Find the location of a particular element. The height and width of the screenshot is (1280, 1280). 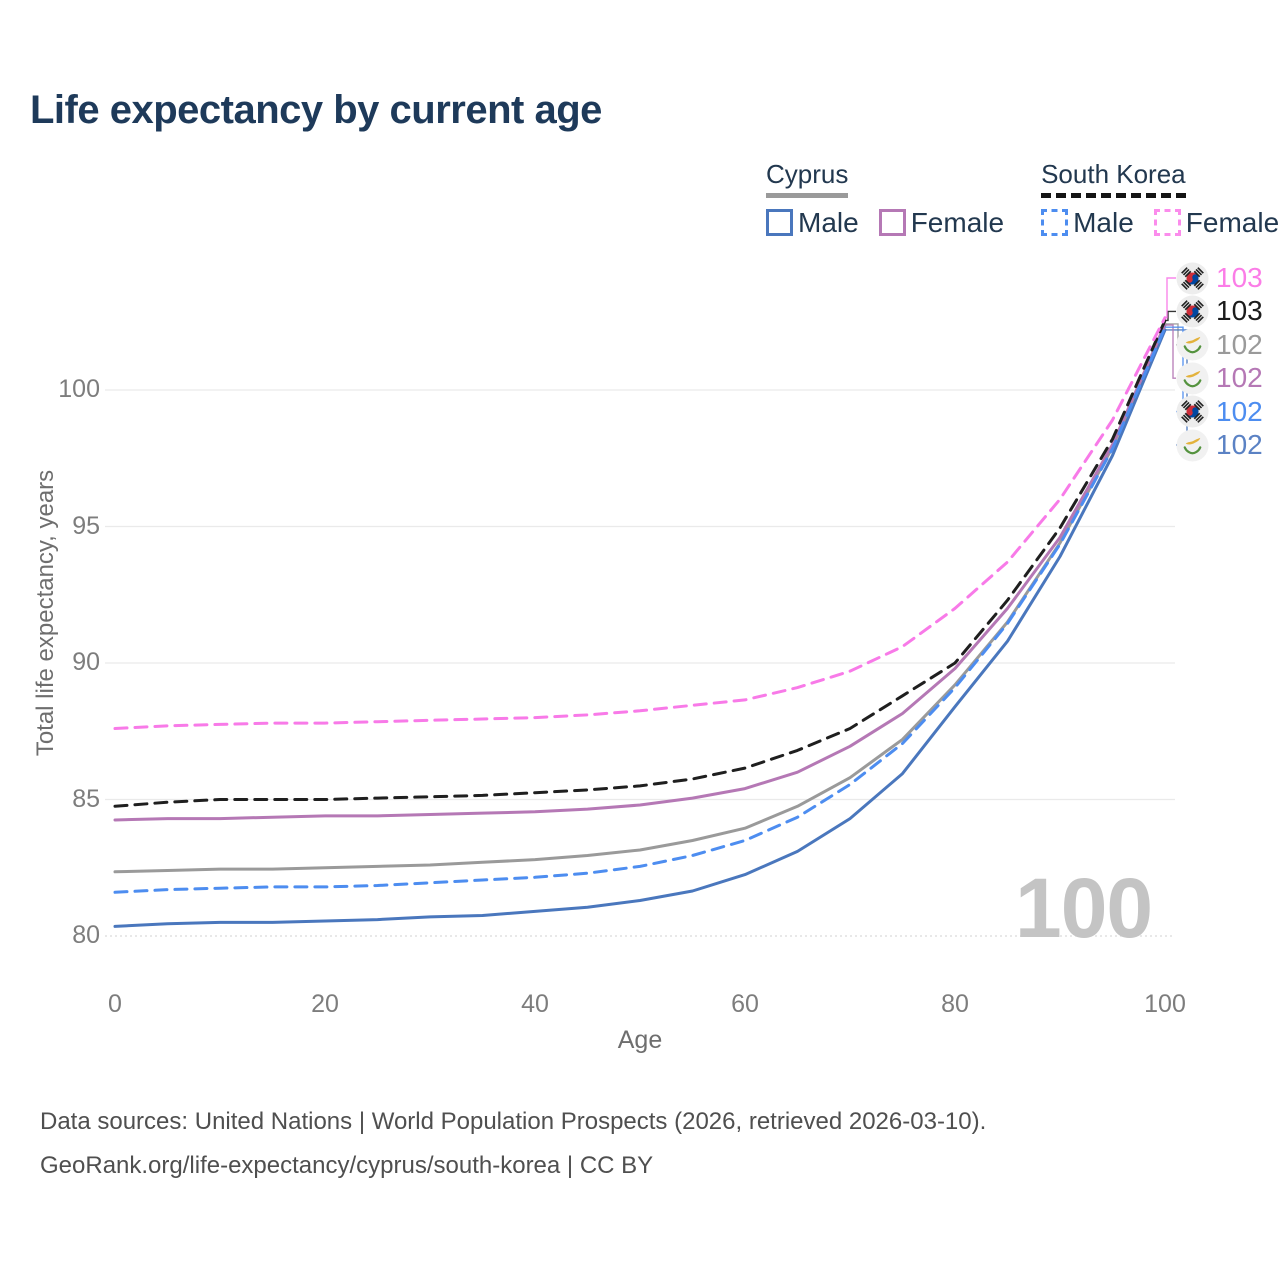

cyprus-female-swatch-icon is located at coordinates (892, 223).